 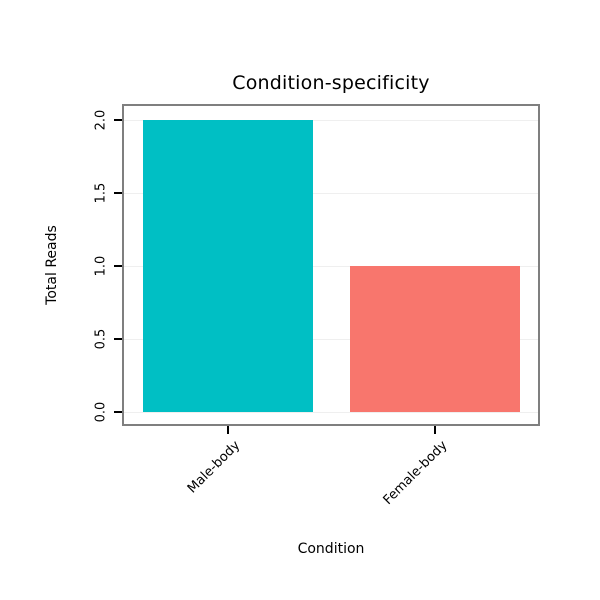 What do you see at coordinates (101, 266) in the screenshot?
I see `y-tick-label: 1.0` at bounding box center [101, 266].